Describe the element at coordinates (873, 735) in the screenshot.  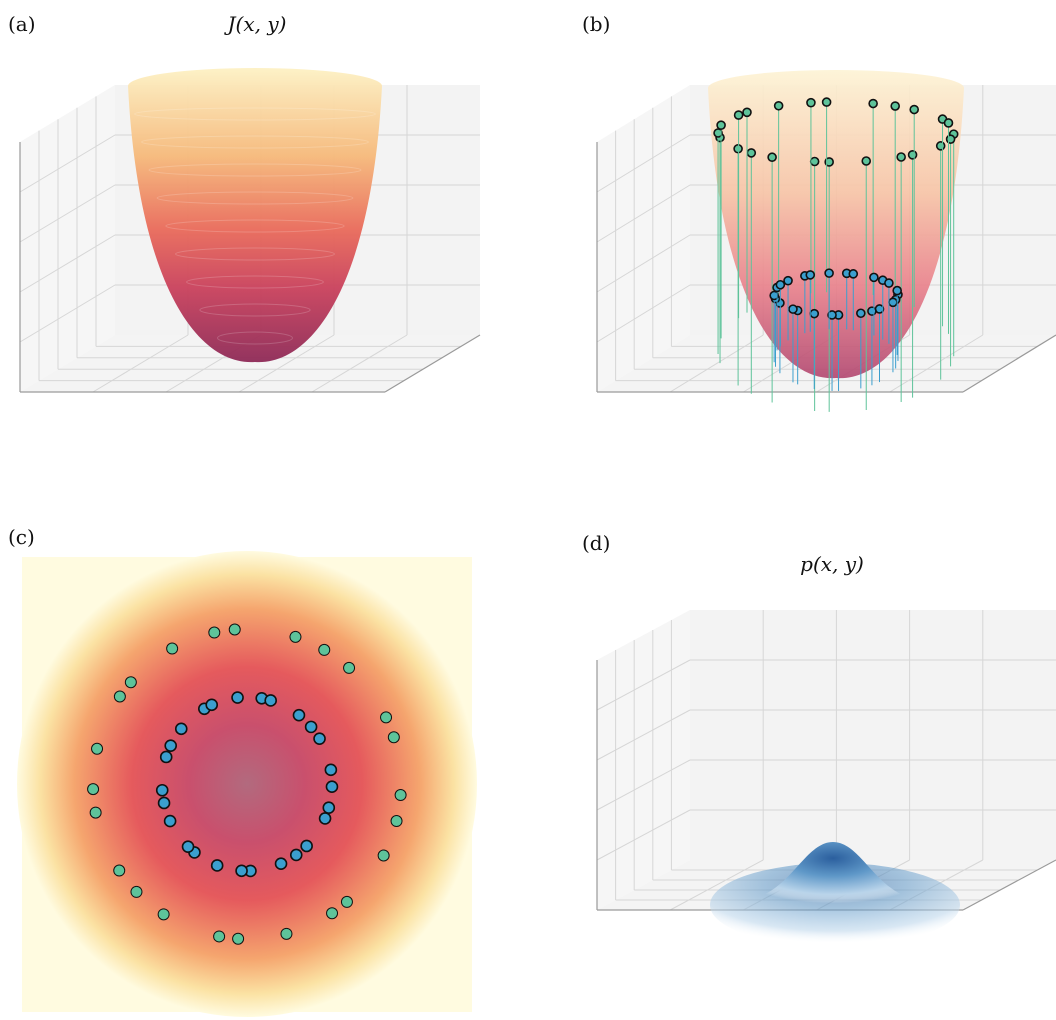
I see `pane-back` at that location.